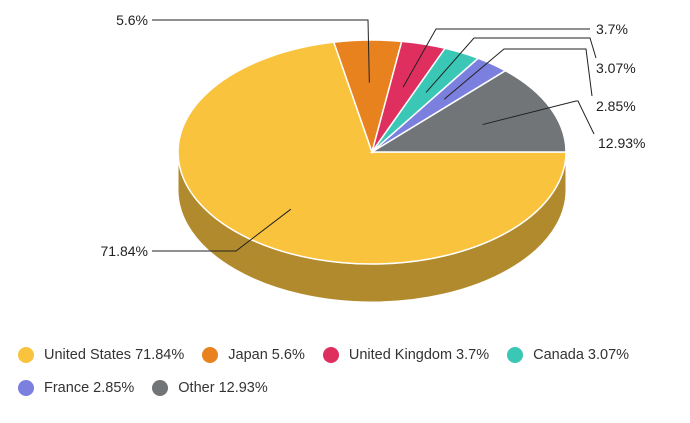  What do you see at coordinates (330, 355) in the screenshot?
I see `legend-swatch-united-kingdom` at bounding box center [330, 355].